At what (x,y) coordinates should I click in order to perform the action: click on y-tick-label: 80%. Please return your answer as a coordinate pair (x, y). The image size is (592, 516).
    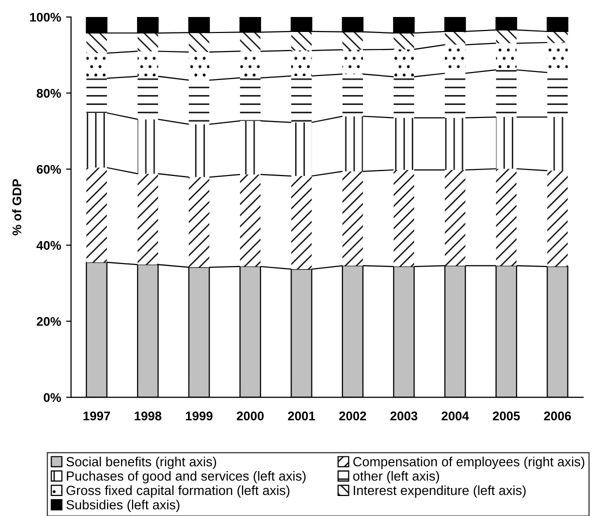
    Looking at the image, I should click on (48, 93).